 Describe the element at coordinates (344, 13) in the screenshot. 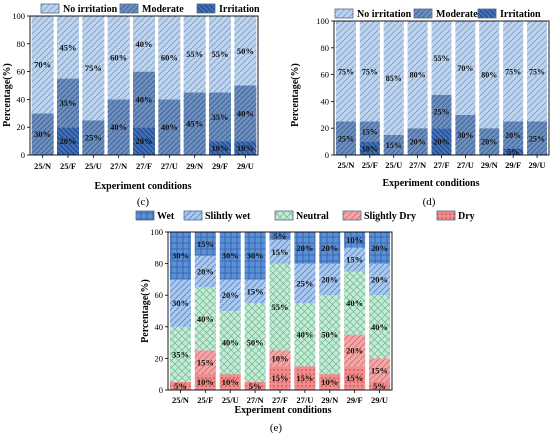

I see `legend-swatch-no-irritation-pattern` at that location.